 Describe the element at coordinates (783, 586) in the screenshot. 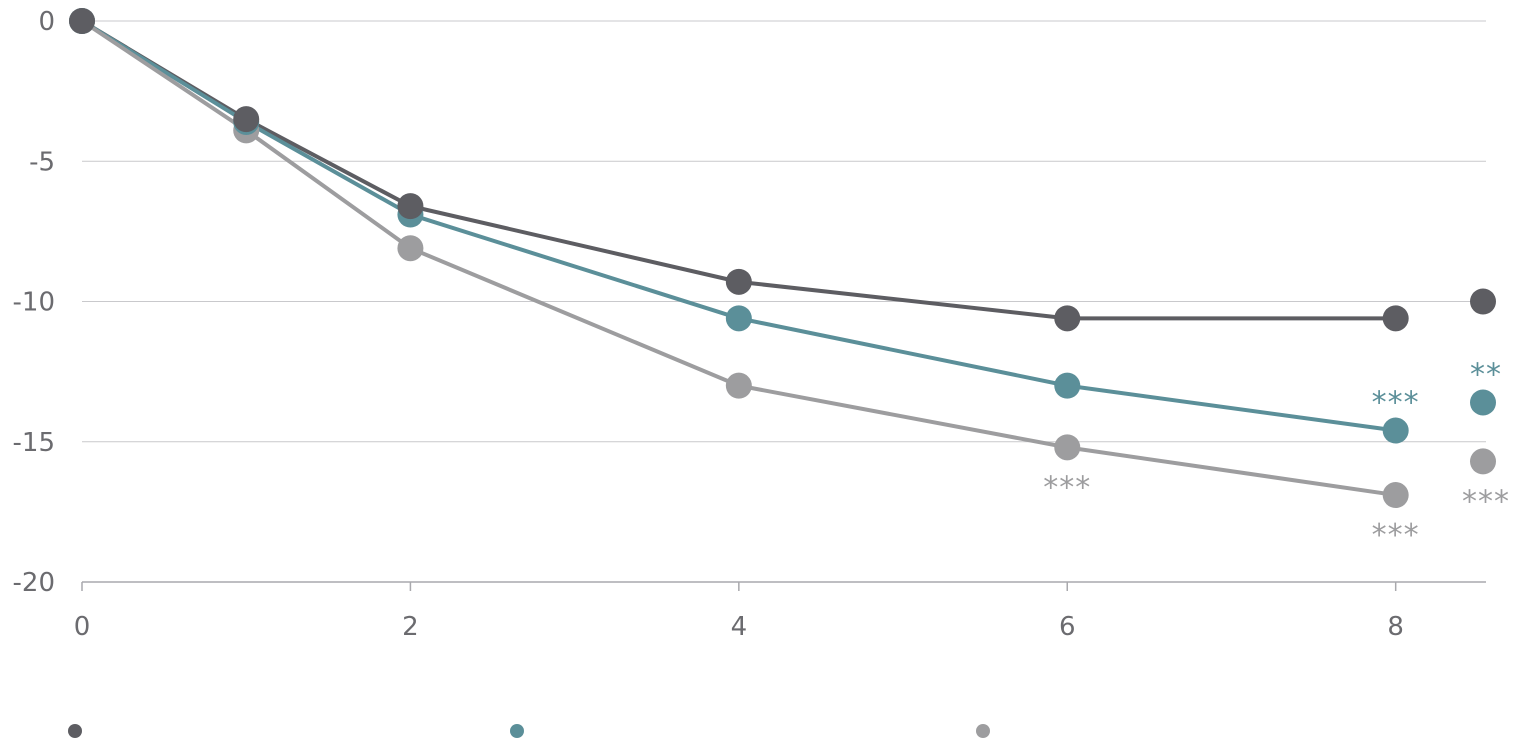

I see `axes` at that location.